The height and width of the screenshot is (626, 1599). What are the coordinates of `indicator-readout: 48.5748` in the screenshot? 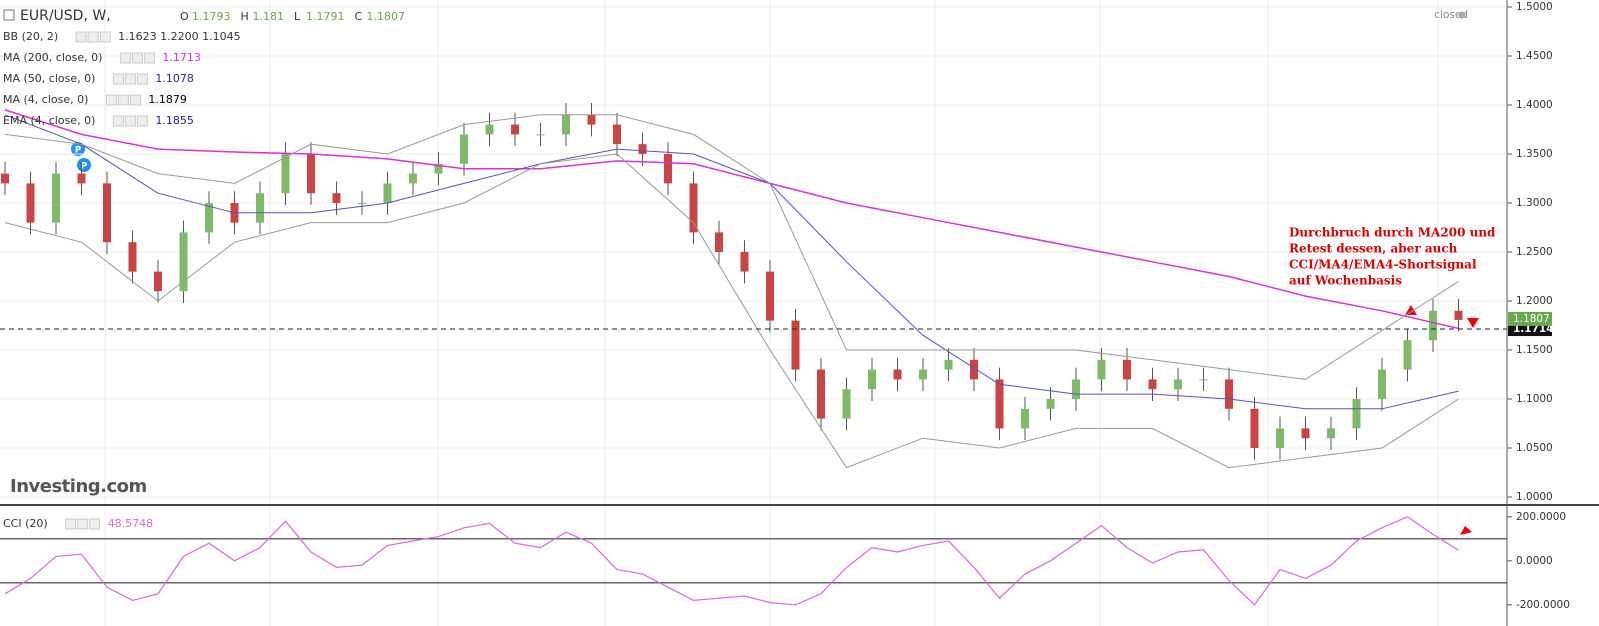 It's located at (131, 523).